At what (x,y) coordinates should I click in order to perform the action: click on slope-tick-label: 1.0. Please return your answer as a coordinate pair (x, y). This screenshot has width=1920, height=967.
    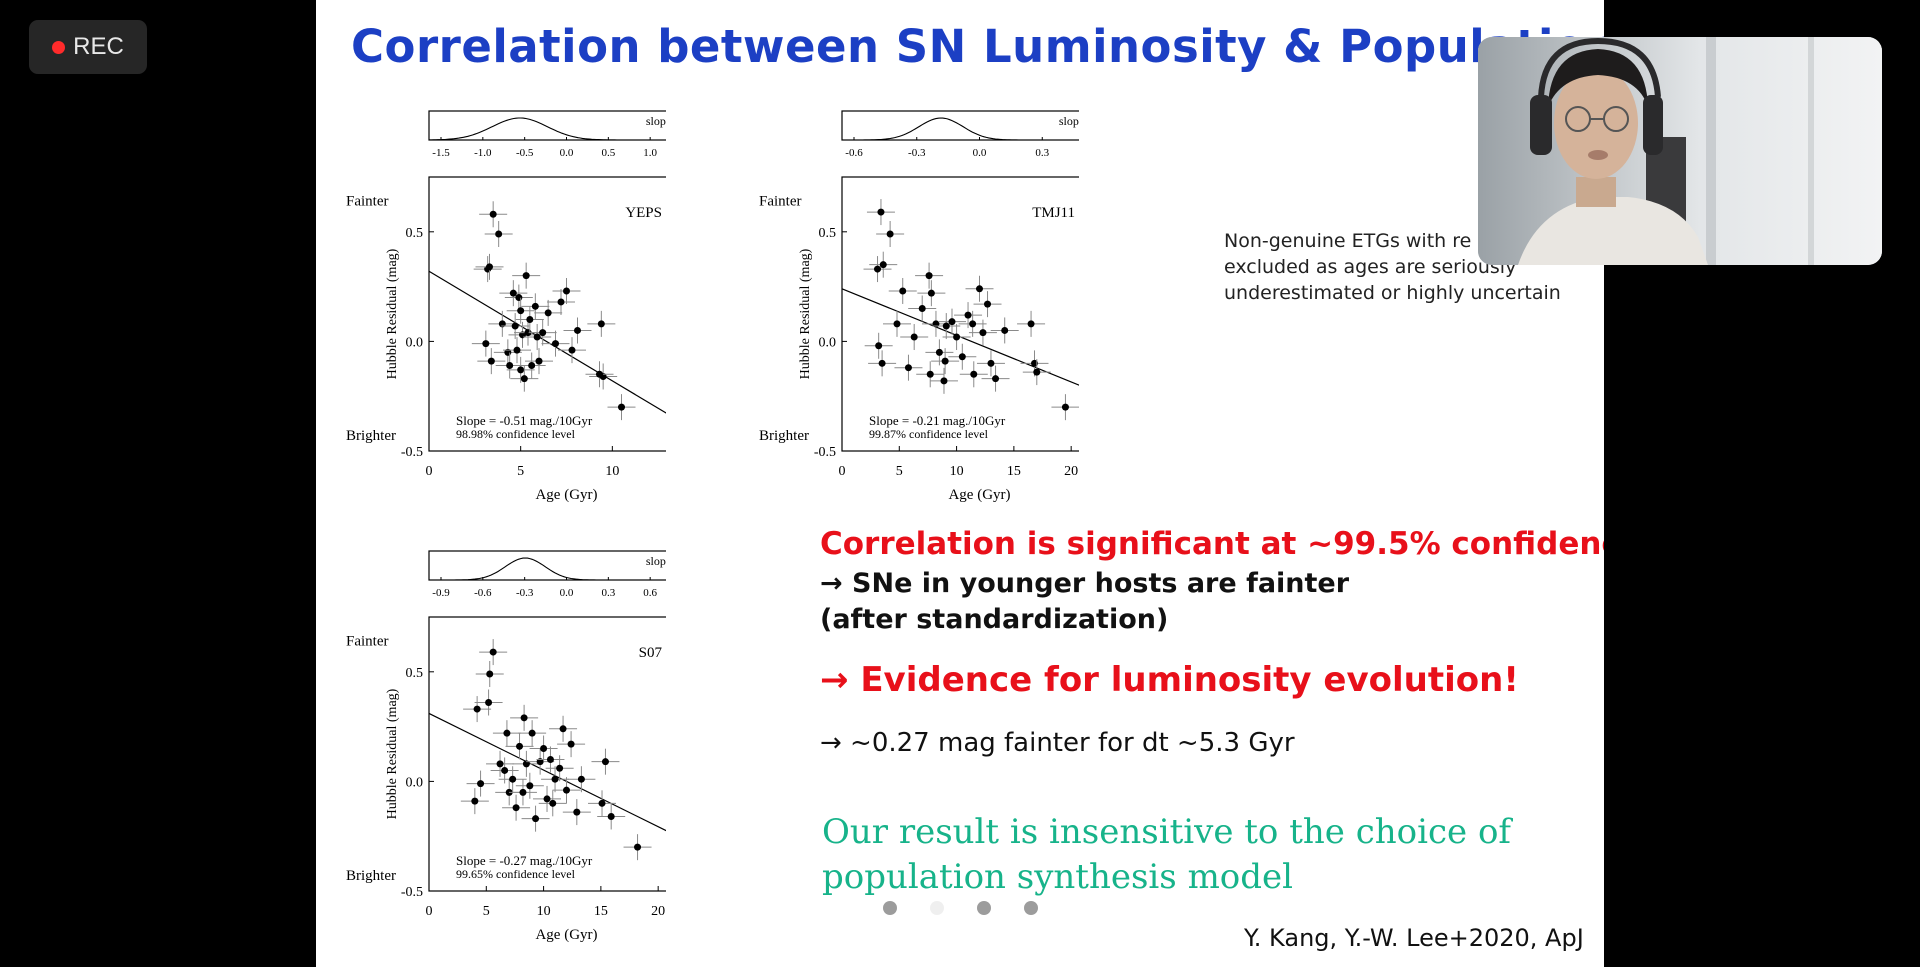
    Looking at the image, I should click on (650, 153).